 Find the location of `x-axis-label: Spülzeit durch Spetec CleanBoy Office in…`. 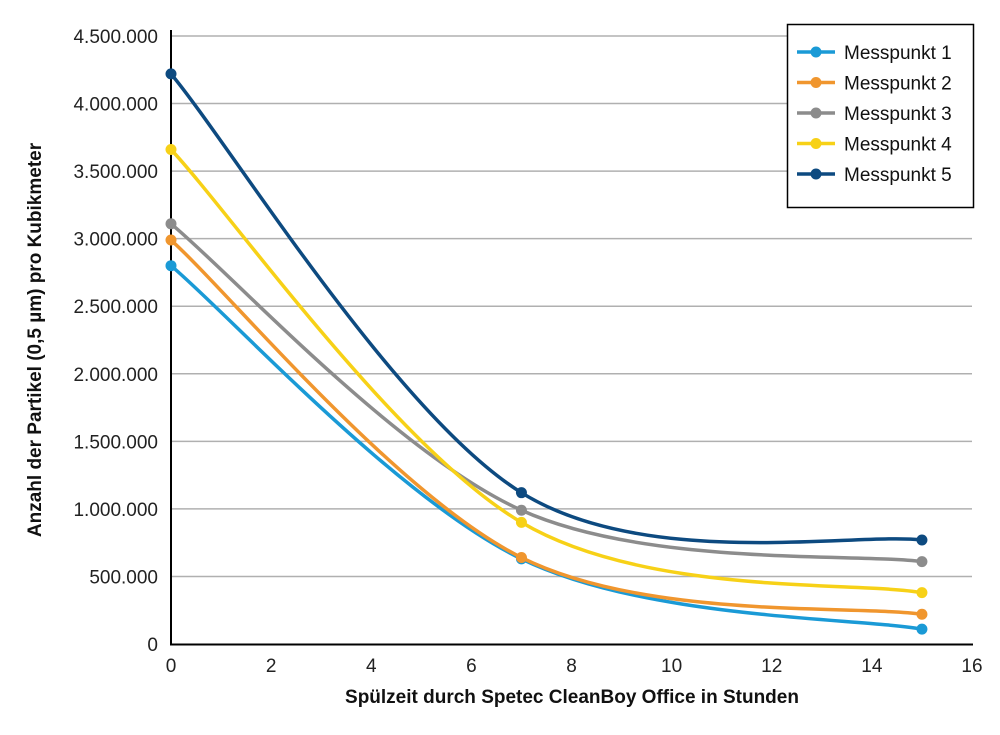

x-axis-label: Spülzeit durch Spetec CleanBoy Office in… is located at coordinates (572, 697).